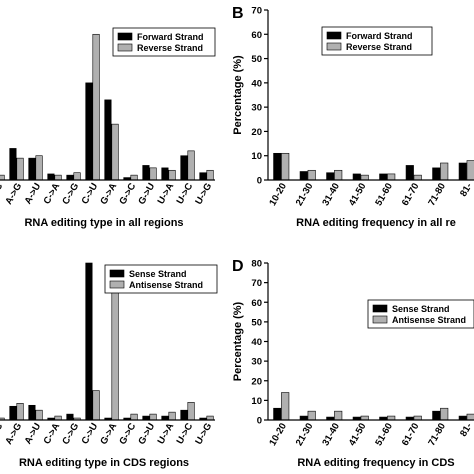 This screenshot has height=474, width=474. I want to click on legend-label: Forward Strand, so click(170, 37).